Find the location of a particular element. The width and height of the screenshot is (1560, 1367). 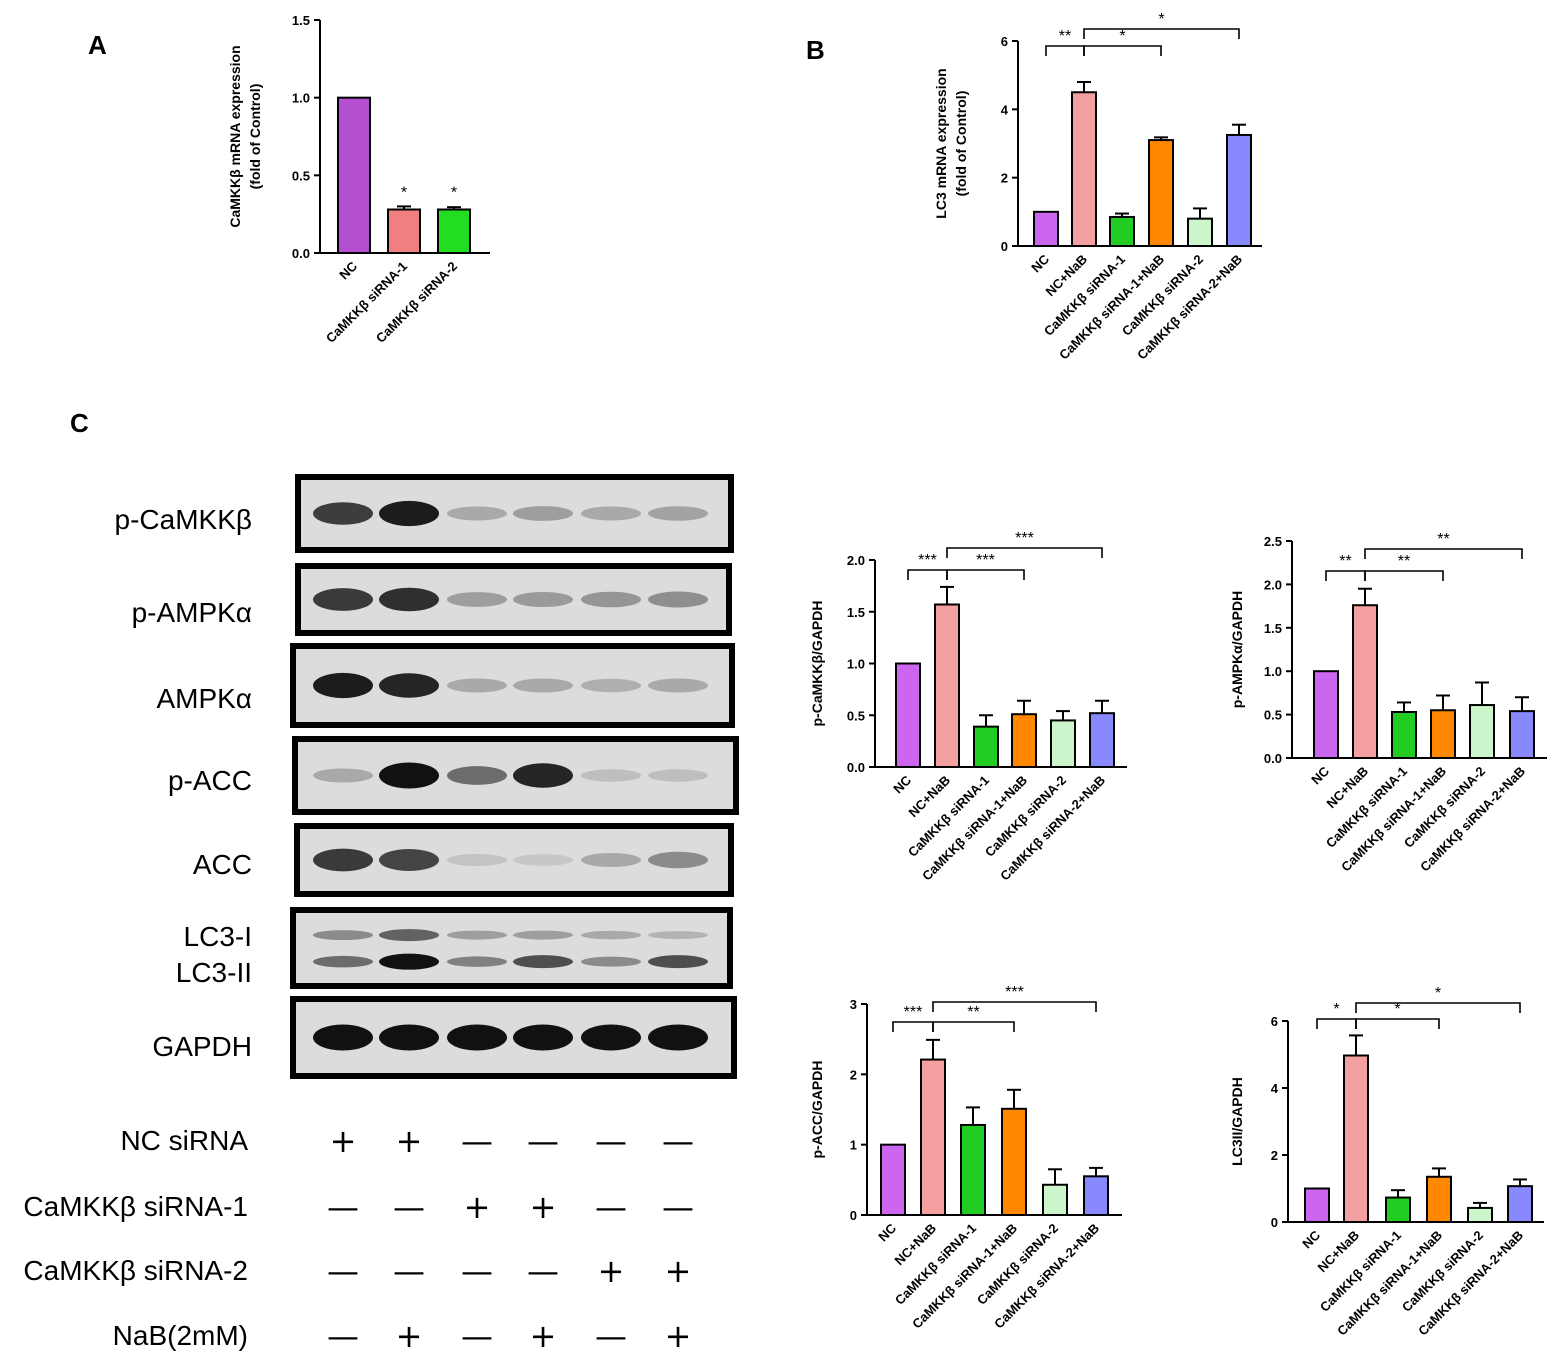

blot-label: p-CaMKKβ is located at coordinates (183, 519).